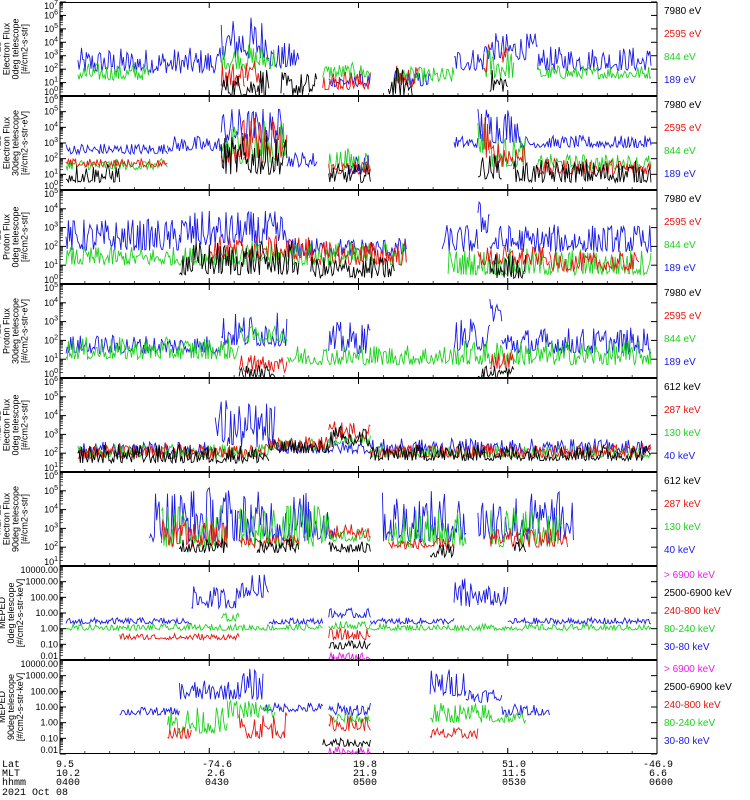 Image resolution: width=750 pixels, height=800 pixels. I want to click on y-label-line-1: MEPED, so click(3, 707).